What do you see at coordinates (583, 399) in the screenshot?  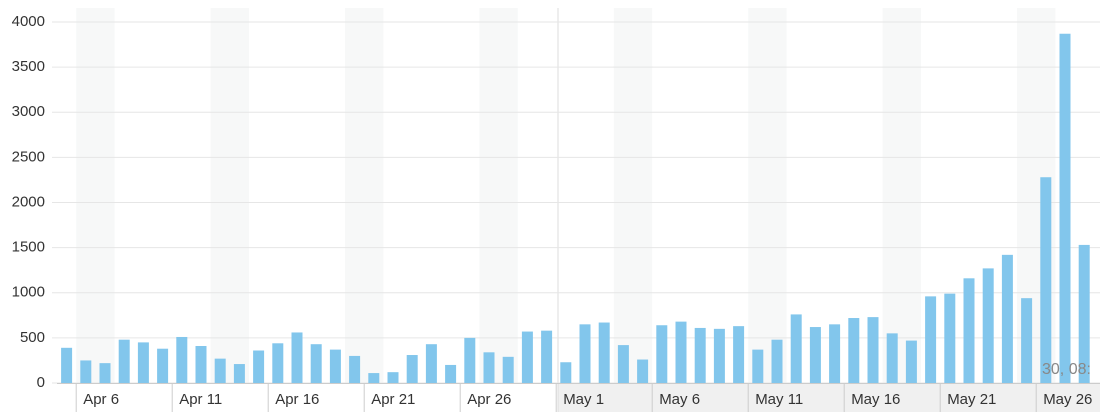 I see `x-tick-label: May 1` at bounding box center [583, 399].